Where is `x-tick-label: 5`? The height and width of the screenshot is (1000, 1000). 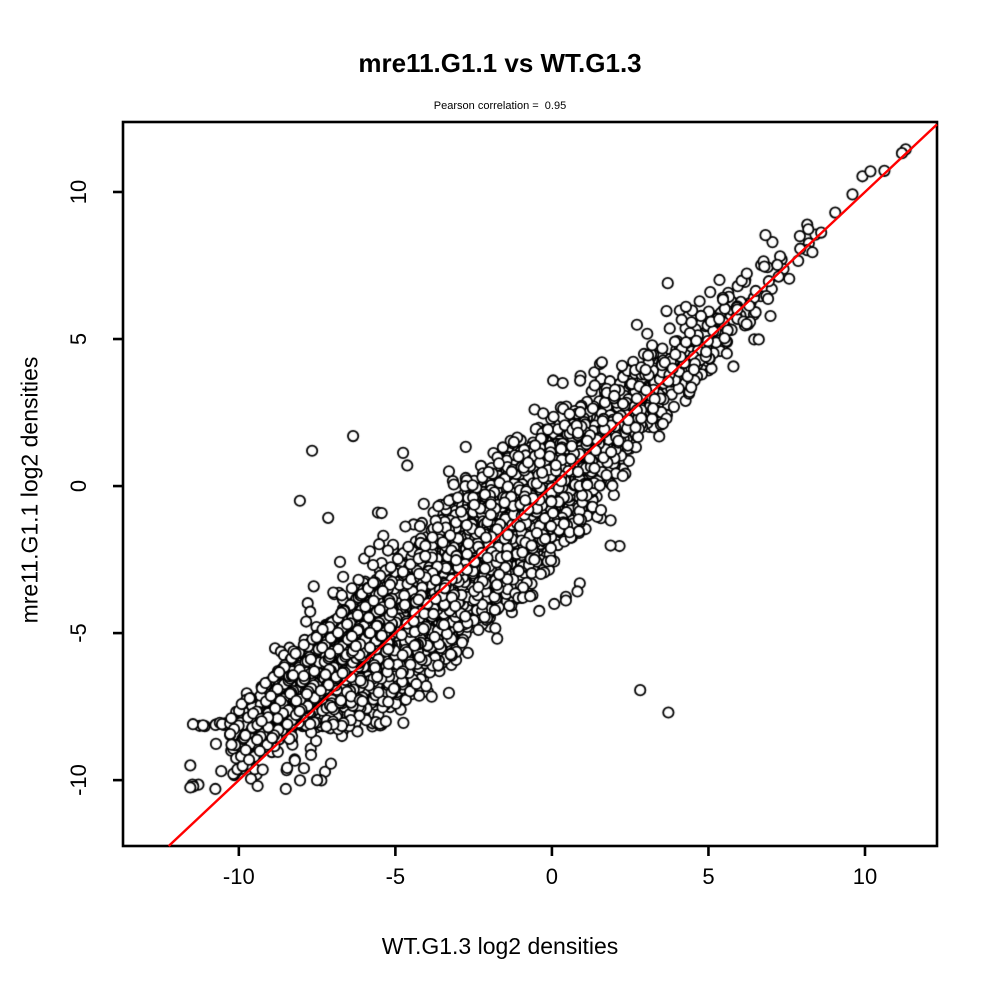 x-tick-label: 5 is located at coordinates (708, 876).